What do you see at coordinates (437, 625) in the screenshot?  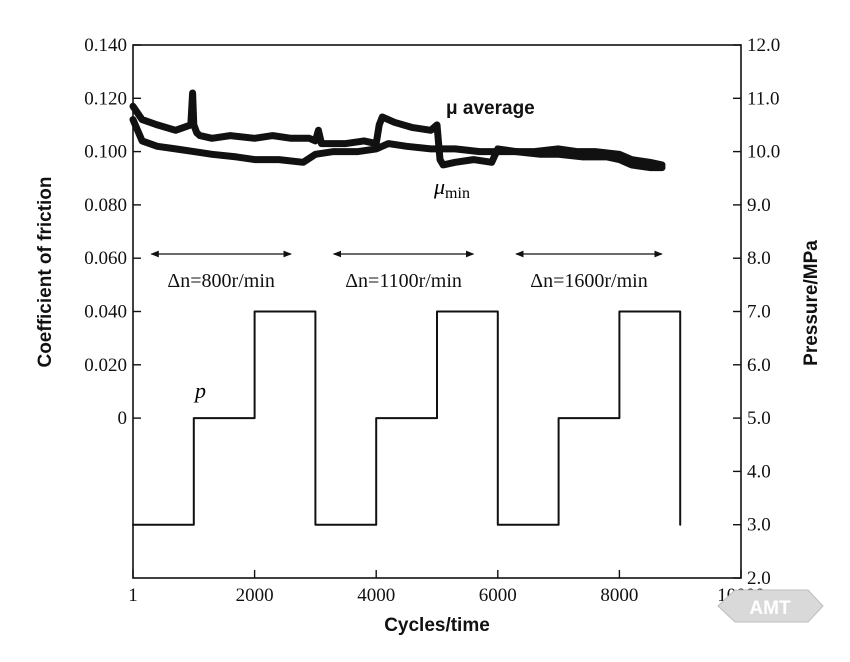 I see `x-axis-label: Cycles/time` at bounding box center [437, 625].